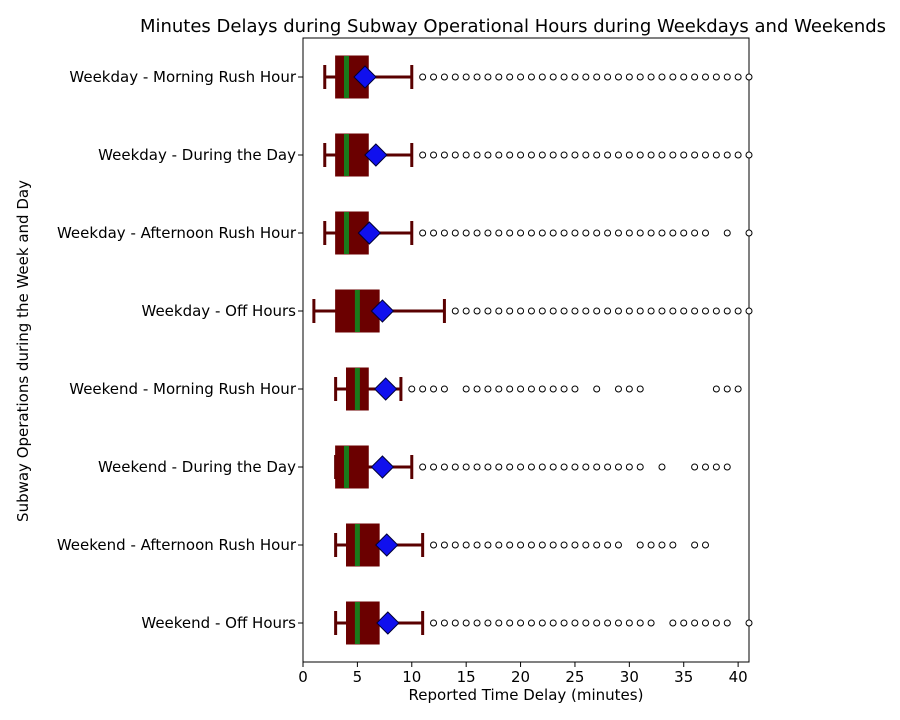 This screenshot has height=720, width=900. Describe the element at coordinates (629, 677) in the screenshot. I see `x-tick-label: 30` at that location.